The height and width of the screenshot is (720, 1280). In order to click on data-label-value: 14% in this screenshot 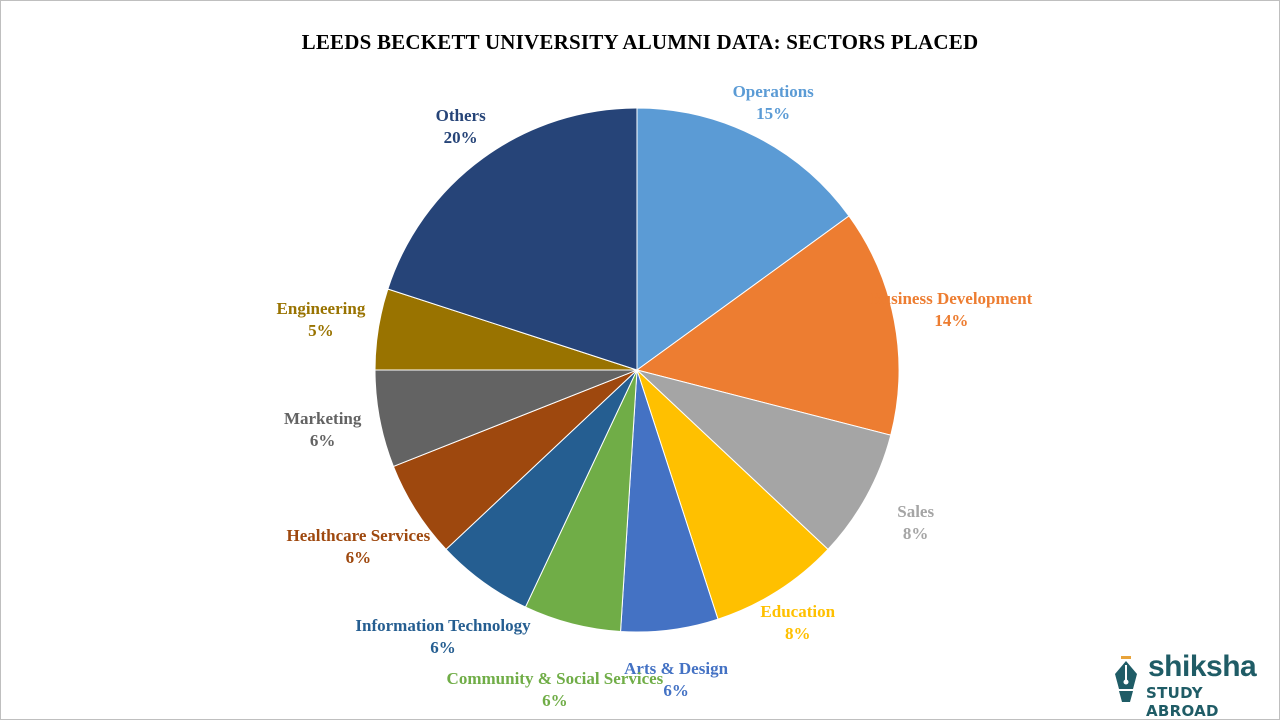, I will do `click(951, 321)`.